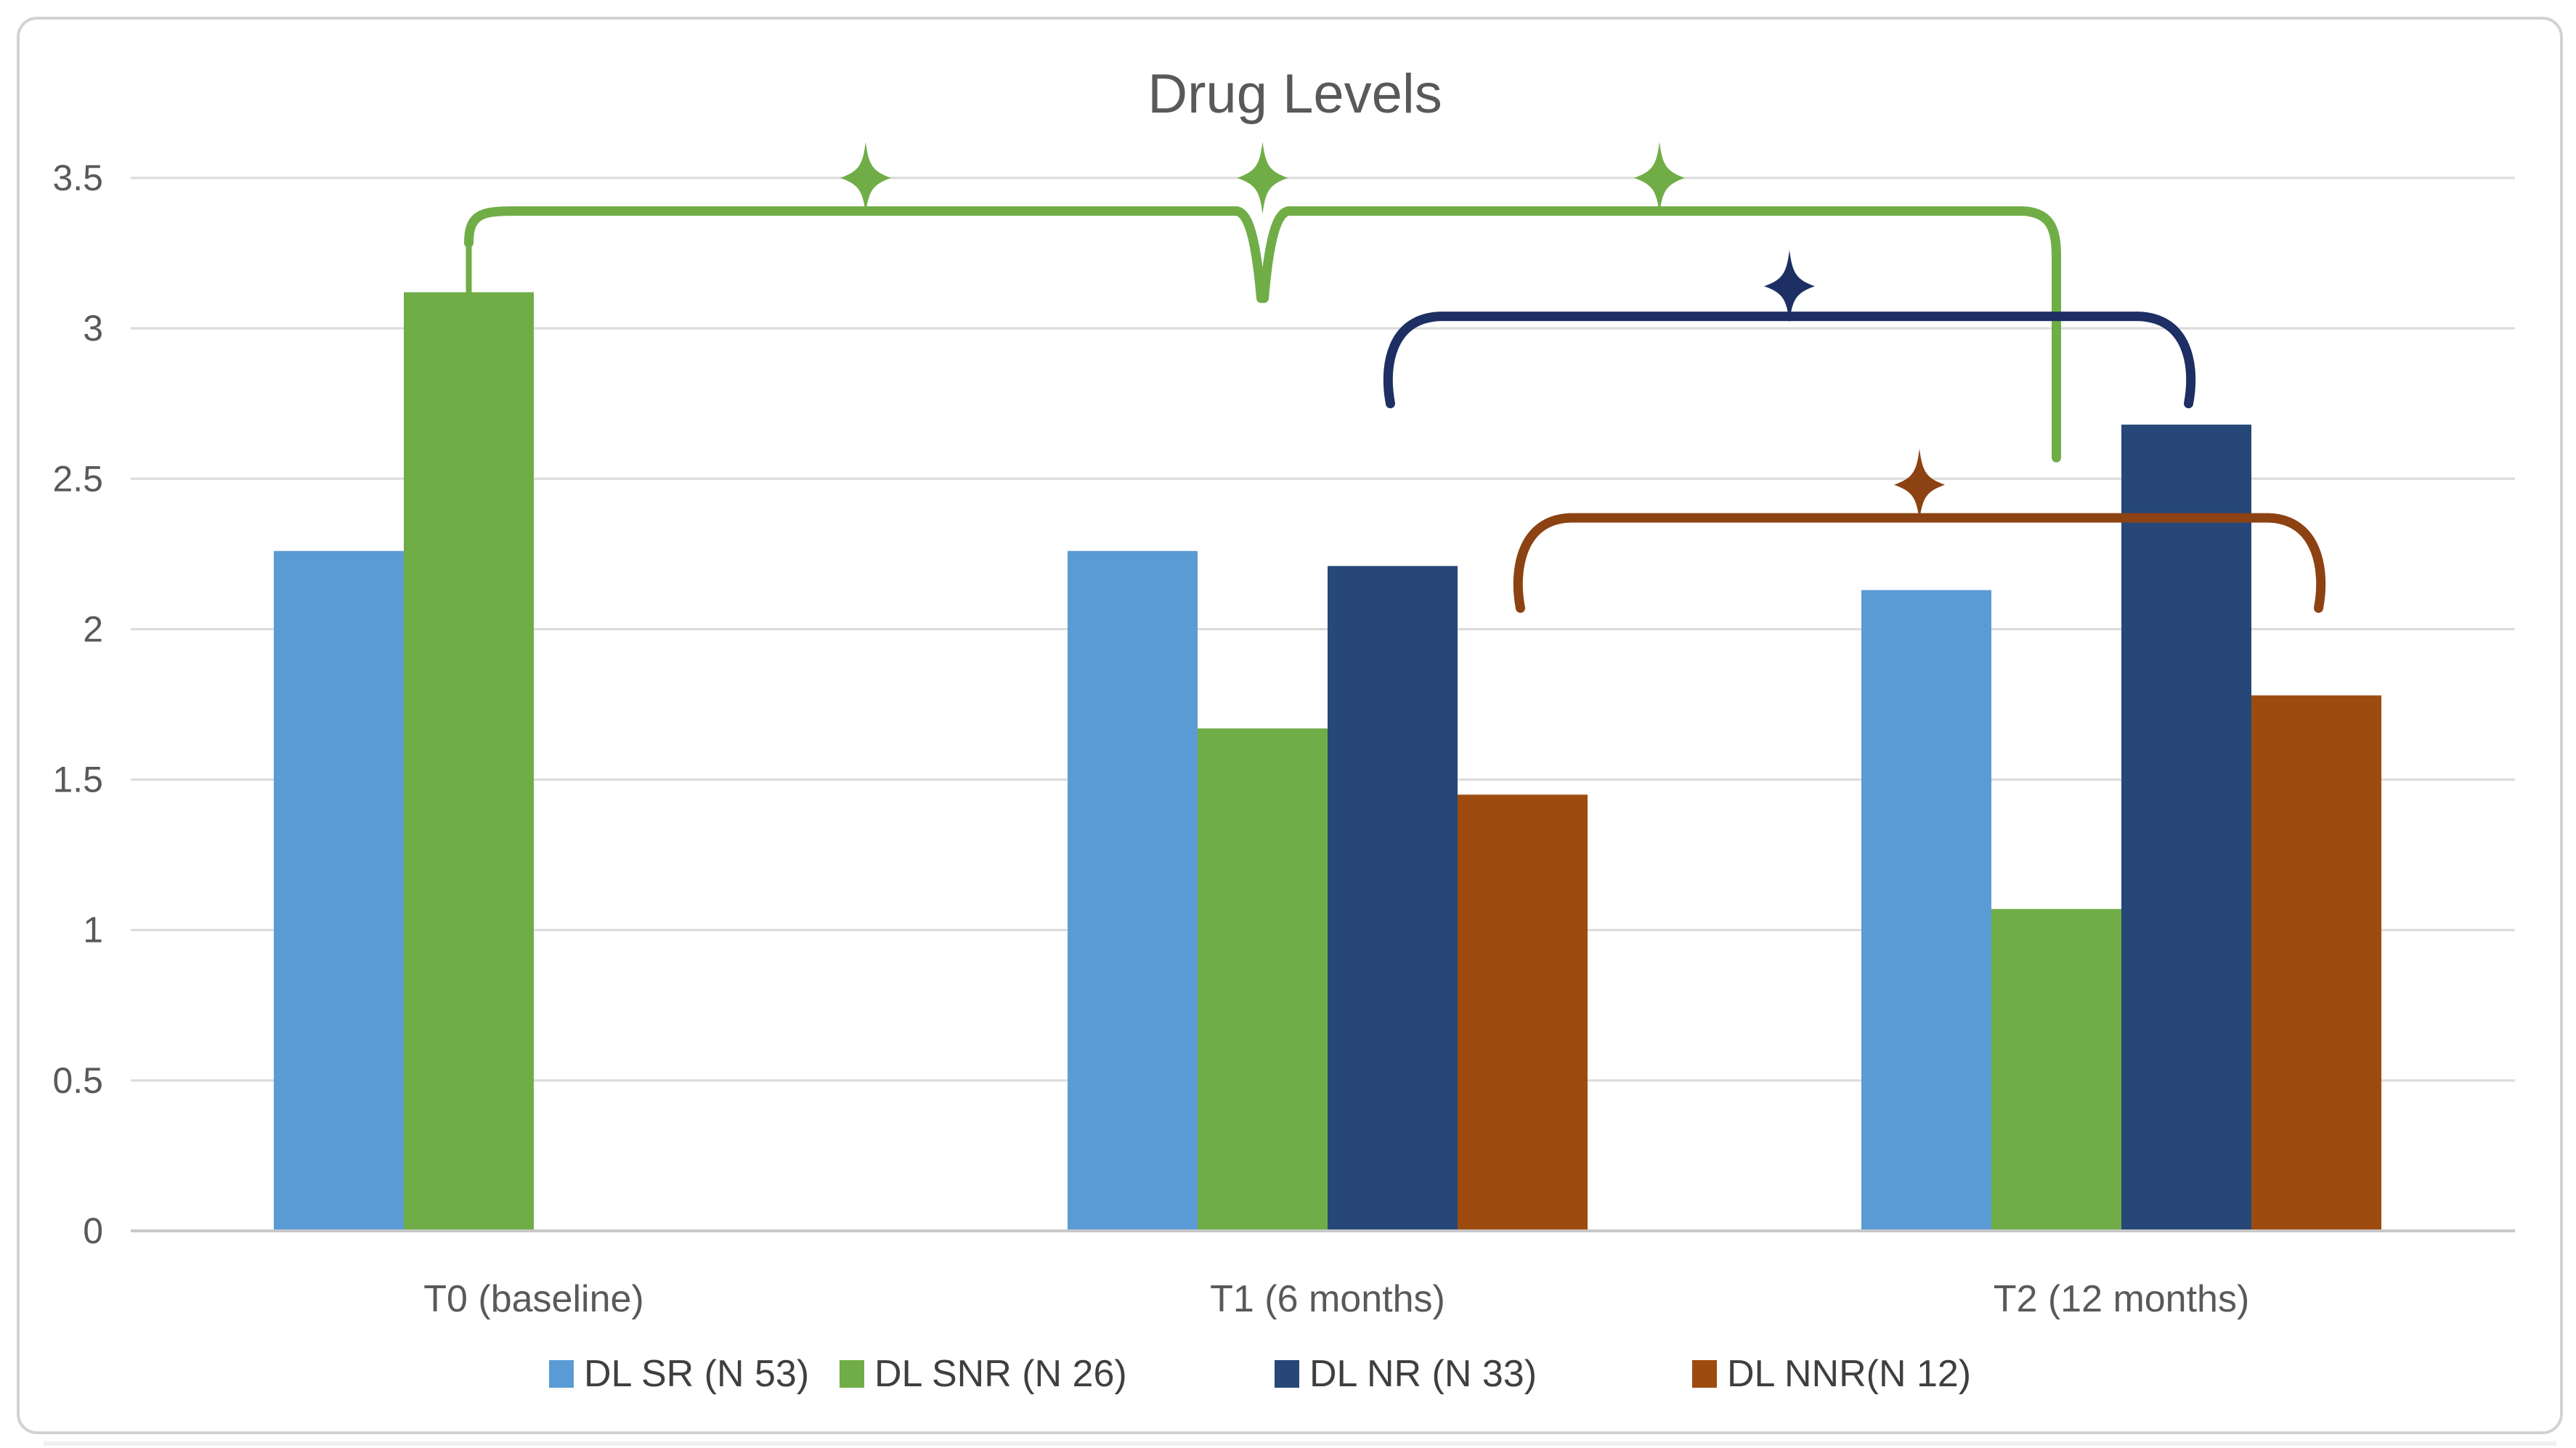 The width and height of the screenshot is (2576, 1448). What do you see at coordinates (2122, 1299) in the screenshot?
I see `x-axis-label-t2-12-months: T2 (12 months)` at bounding box center [2122, 1299].